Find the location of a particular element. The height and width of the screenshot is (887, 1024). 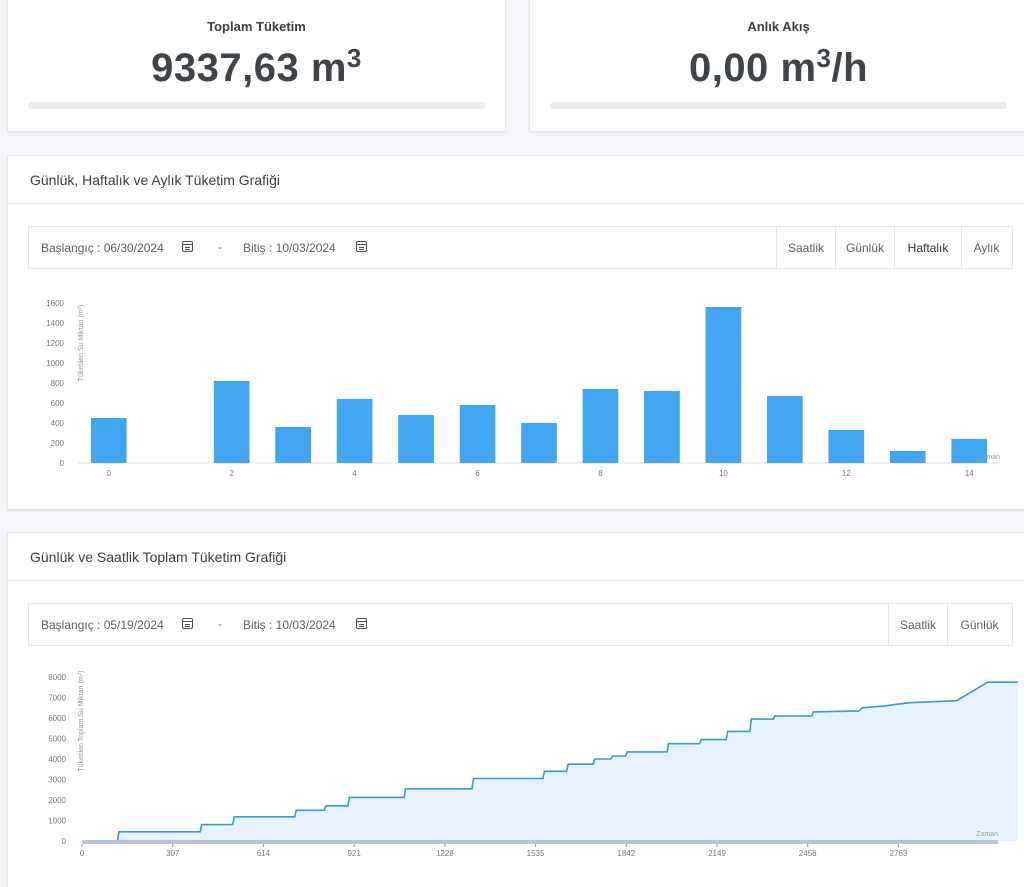

y-tick-label: 600 is located at coordinates (58, 403).